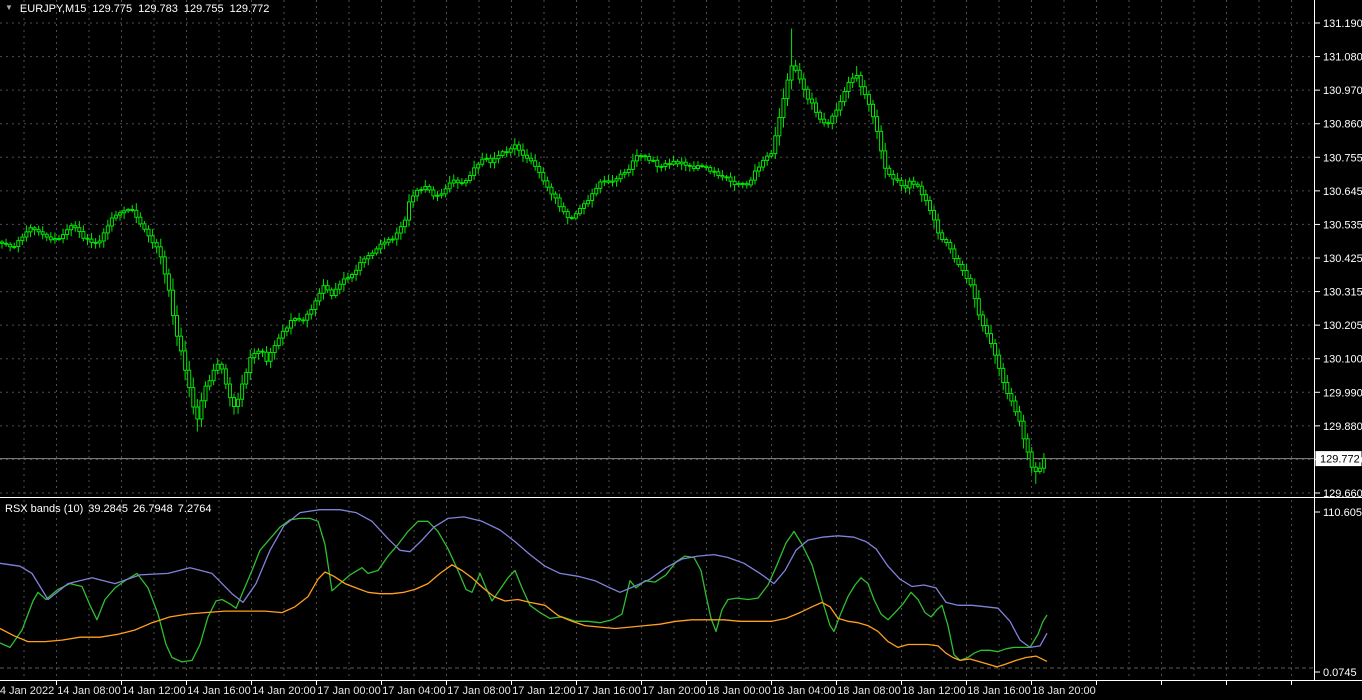  What do you see at coordinates (89, 691) in the screenshot?
I see `time-label: 14 Jan 08:00` at bounding box center [89, 691].